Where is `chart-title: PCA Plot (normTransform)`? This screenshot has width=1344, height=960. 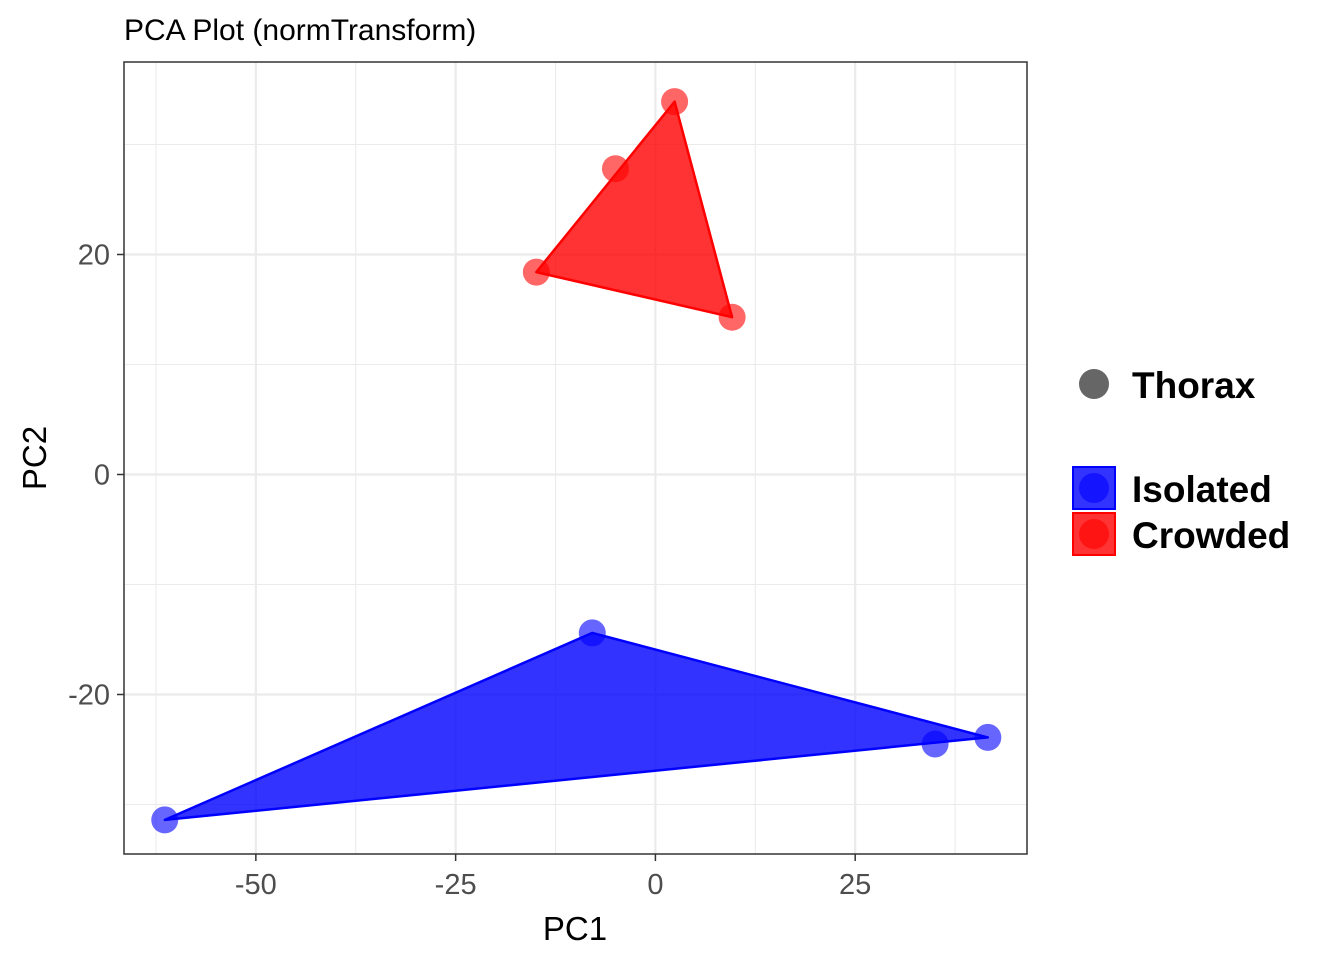
chart-title: PCA Plot (normTransform) is located at coordinates (300, 30).